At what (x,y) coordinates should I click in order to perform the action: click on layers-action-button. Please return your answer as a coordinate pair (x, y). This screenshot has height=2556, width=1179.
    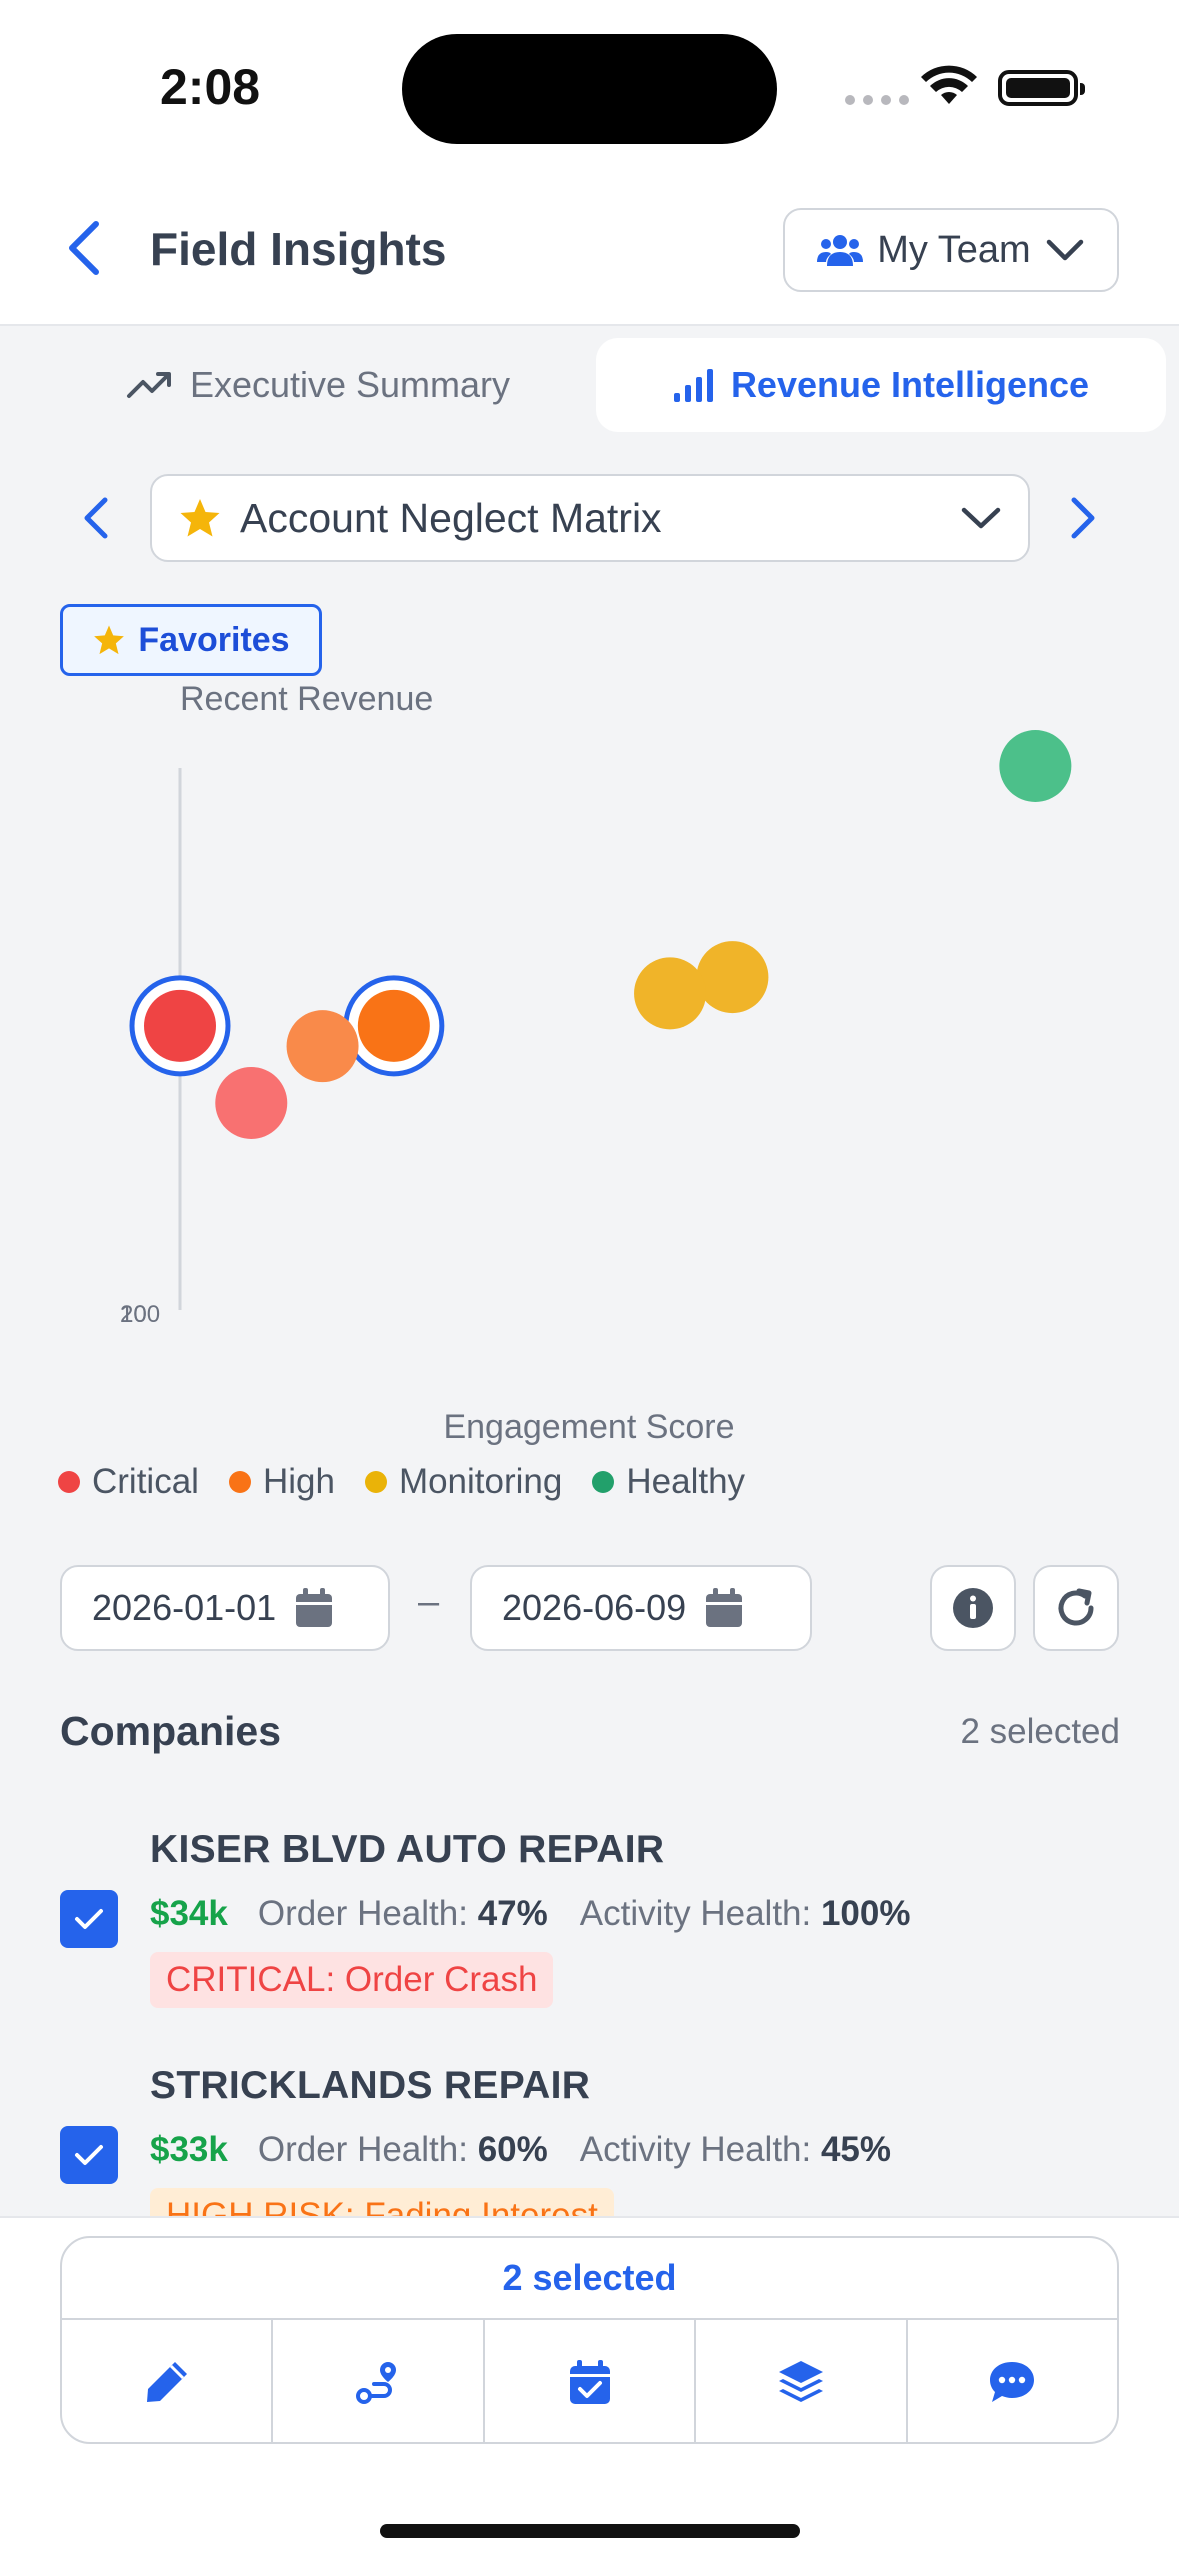
    Looking at the image, I should click on (802, 2381).